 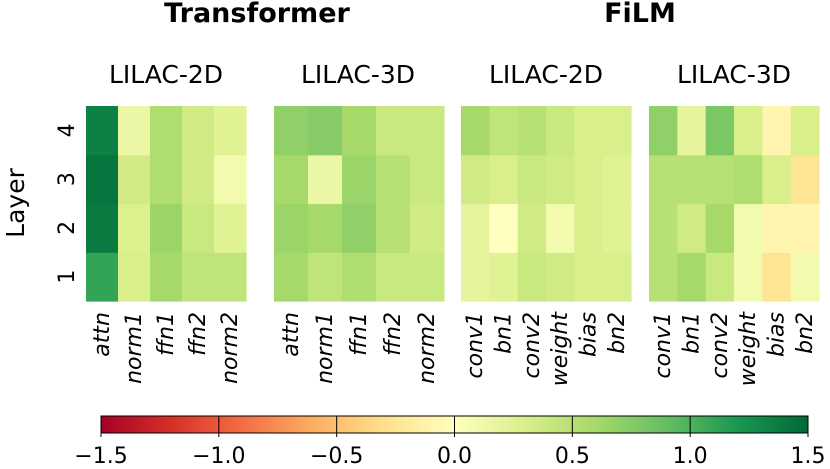 I want to click on group-title-transformer: Transformer, so click(x=257, y=14).